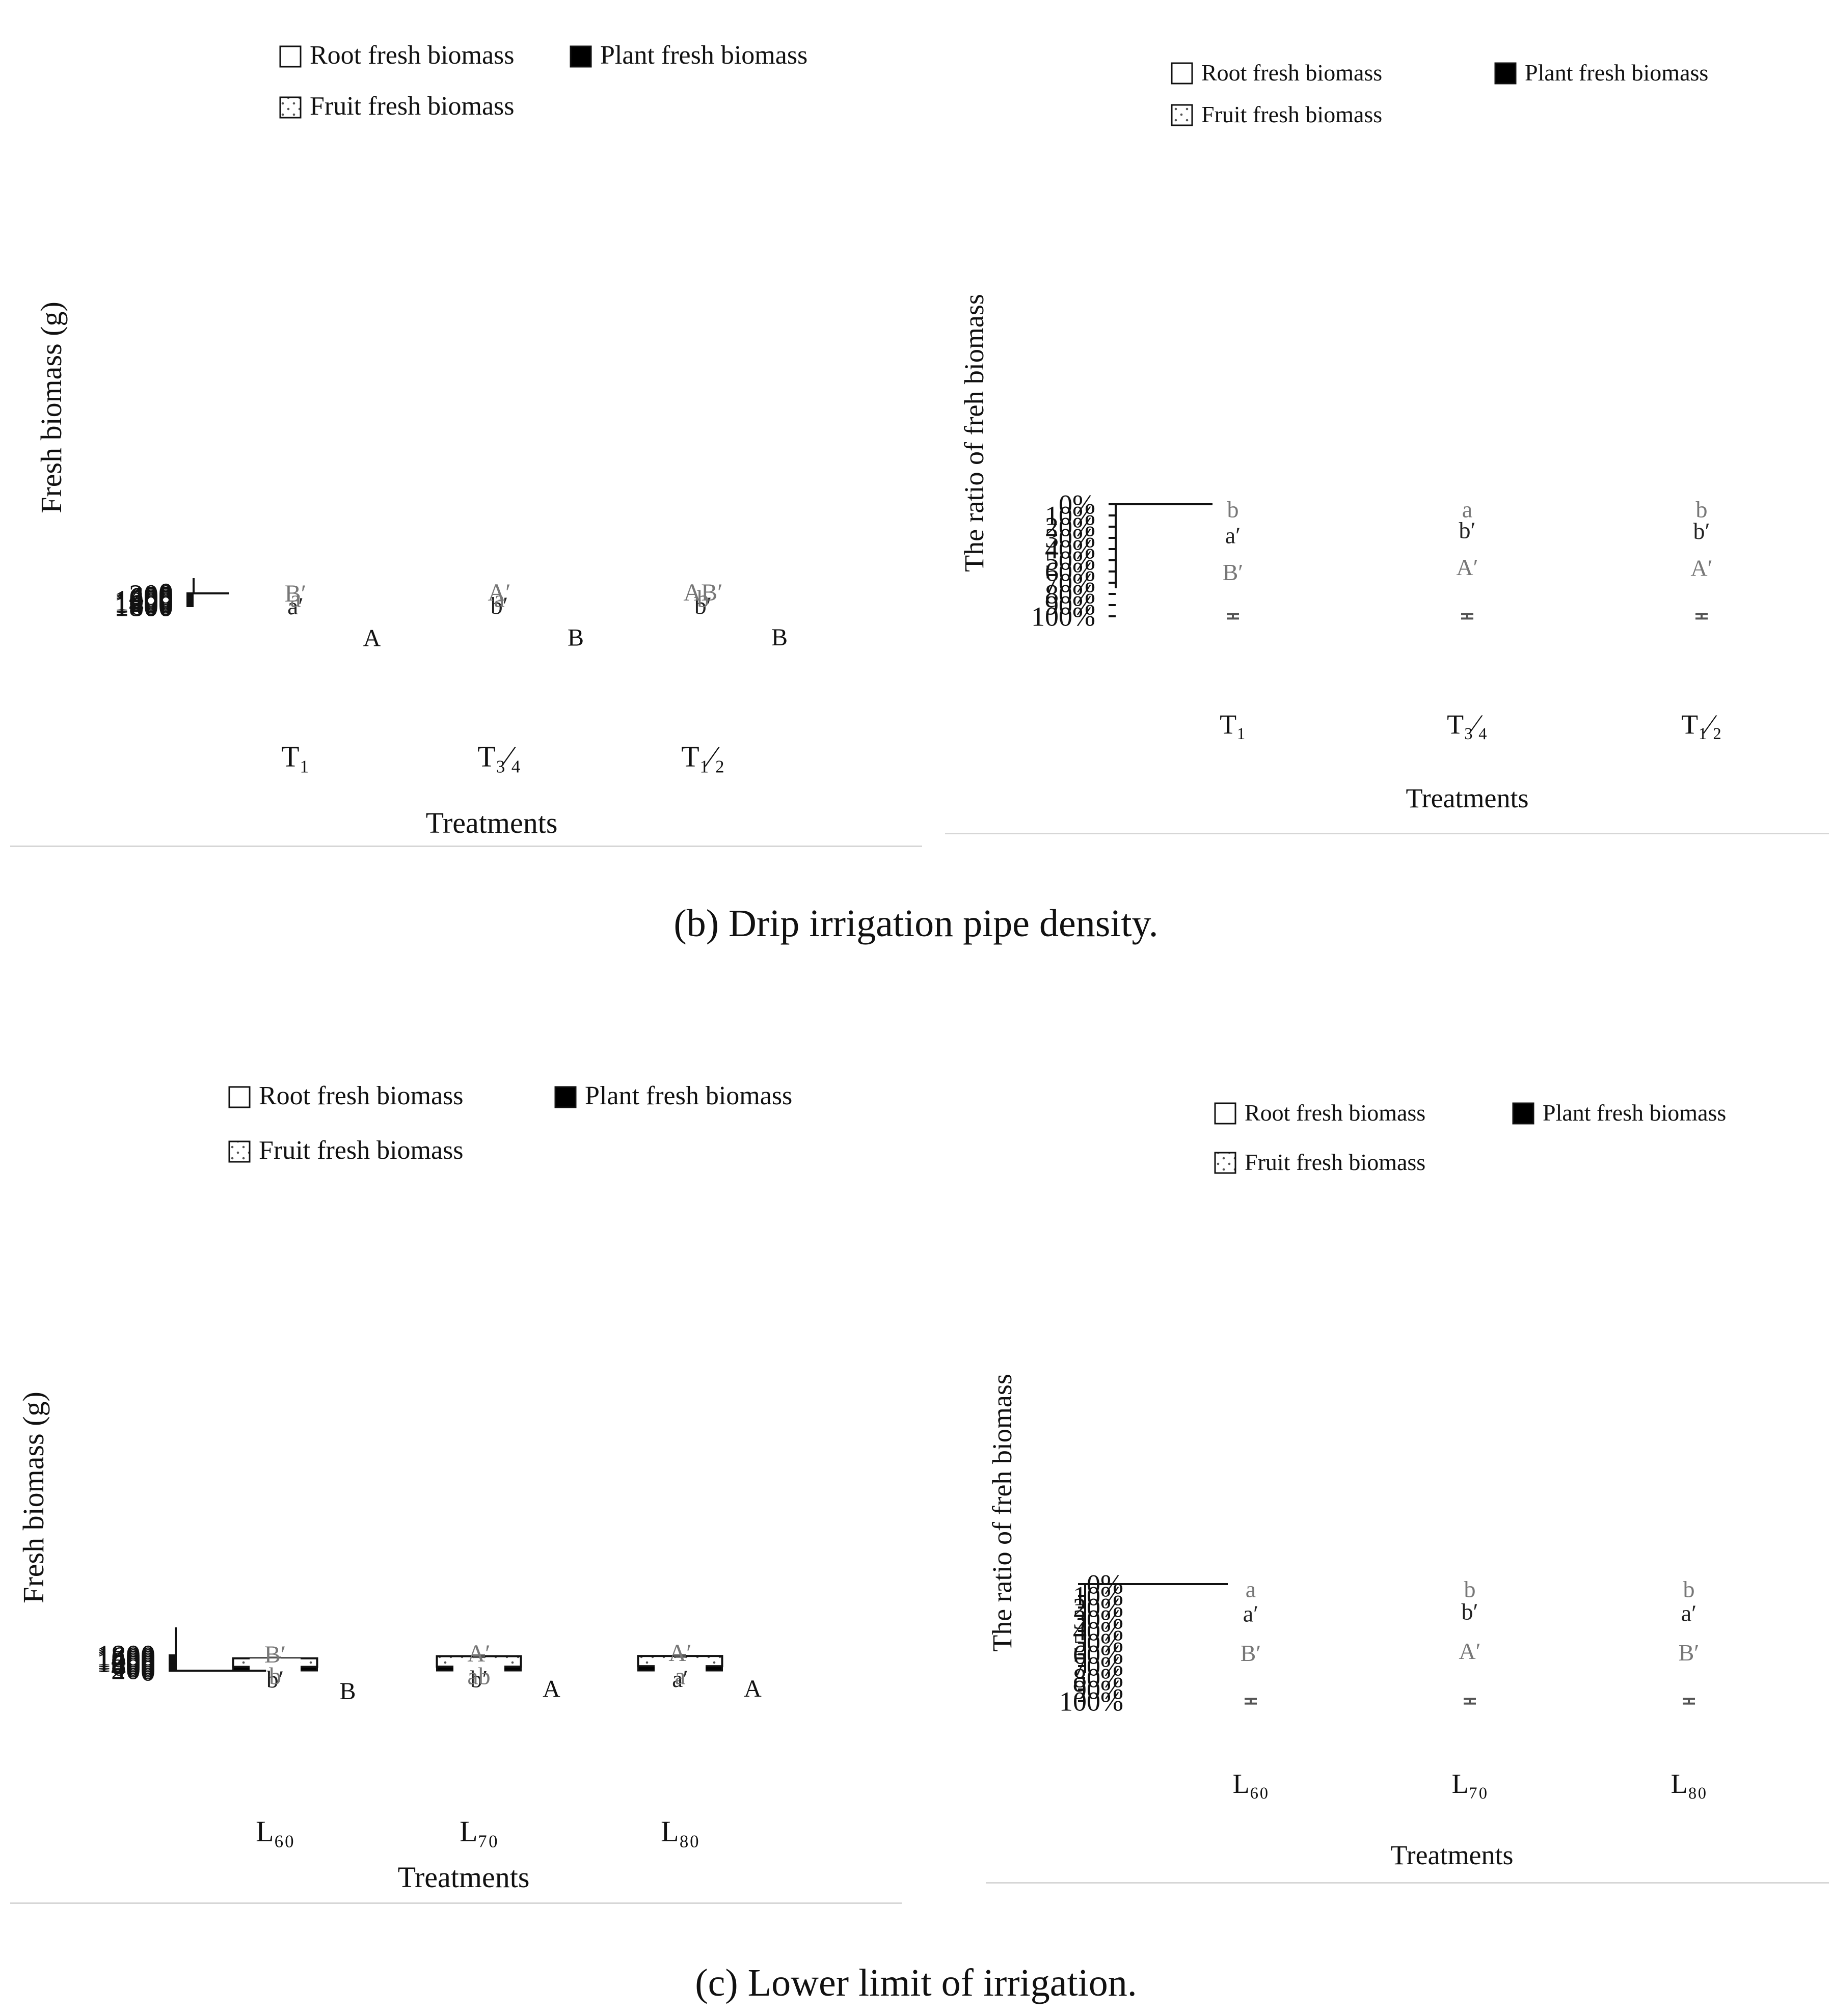 This screenshot has height=2016, width=1832. I want to click on y-tick-label: 0, so click(165, 594).